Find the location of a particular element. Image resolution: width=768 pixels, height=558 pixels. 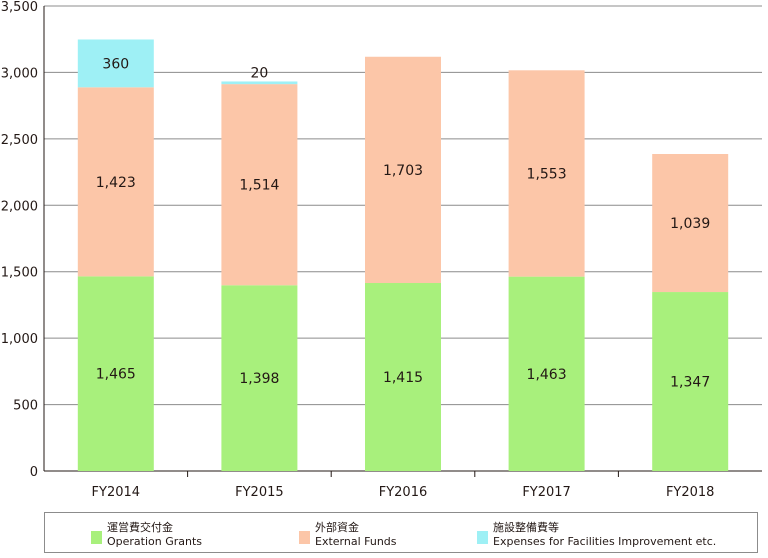

data-label-operation-grants: 1,347 is located at coordinates (690, 383).